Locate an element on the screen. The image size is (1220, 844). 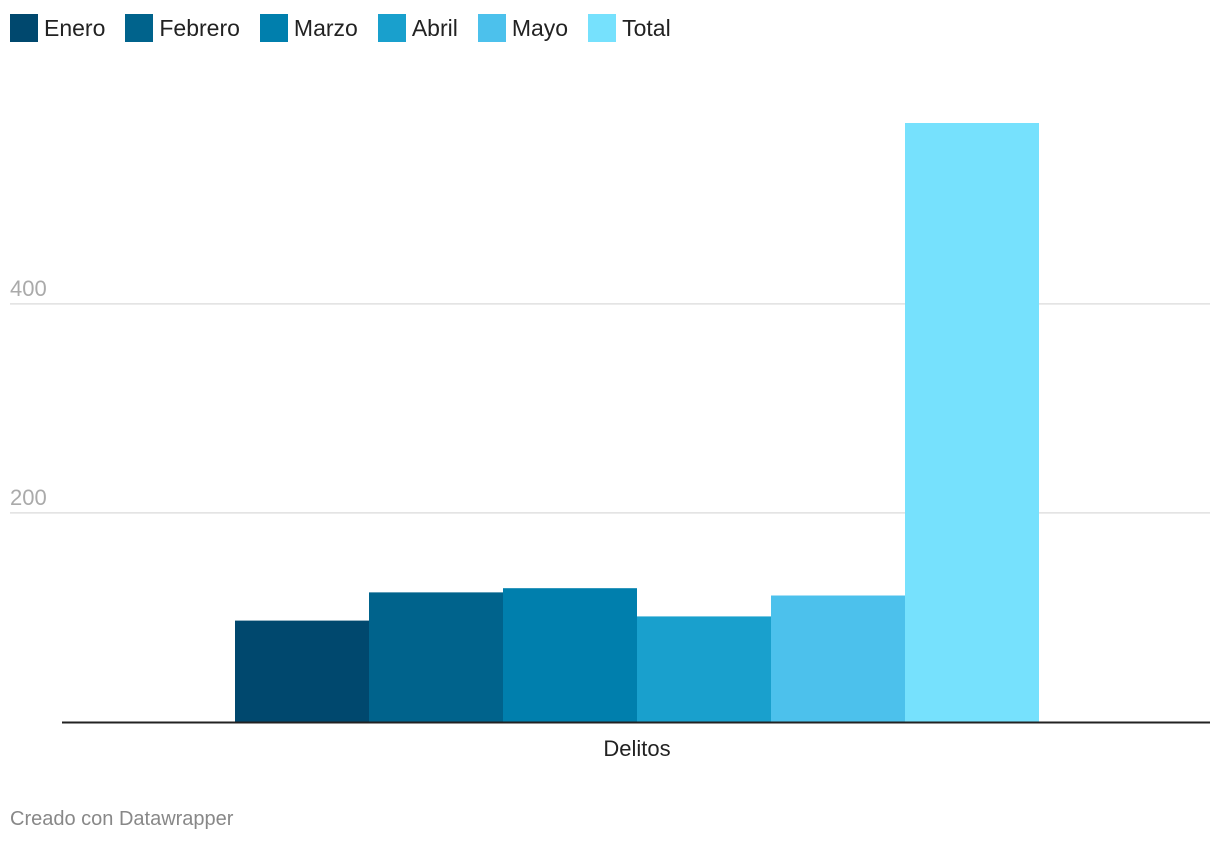
chart-legend: Enero Febrero Marzo Abril Mayo Total is located at coordinates (350, 28).